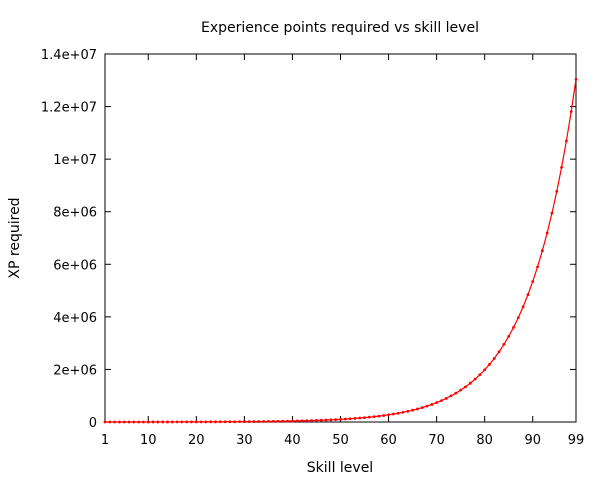  I want to click on y-tick-label: 2e+06, so click(75, 370).